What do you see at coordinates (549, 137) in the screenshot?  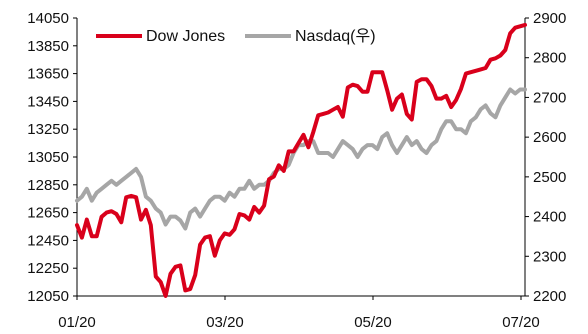 I see `right-tick-label: 2600` at bounding box center [549, 137].